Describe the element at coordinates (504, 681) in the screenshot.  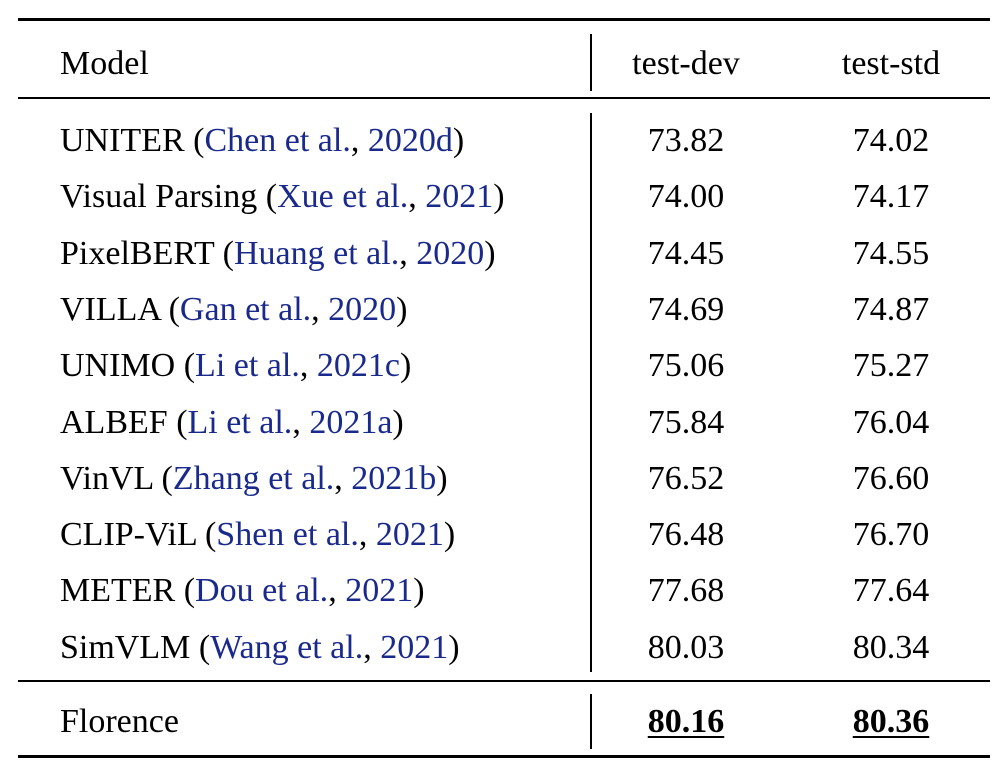
I see `table-mid-rule` at that location.